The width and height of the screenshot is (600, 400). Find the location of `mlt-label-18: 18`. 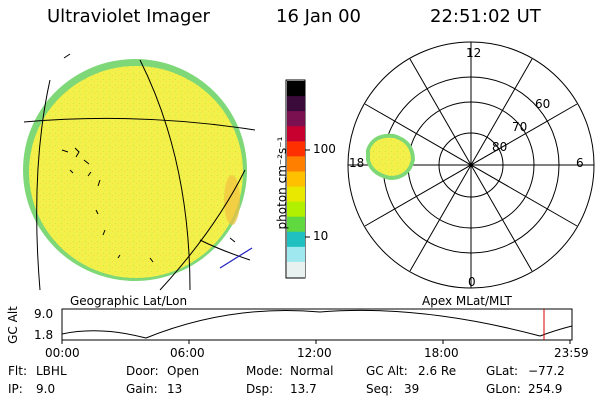

mlt-label-18: 18 is located at coordinates (357, 163).